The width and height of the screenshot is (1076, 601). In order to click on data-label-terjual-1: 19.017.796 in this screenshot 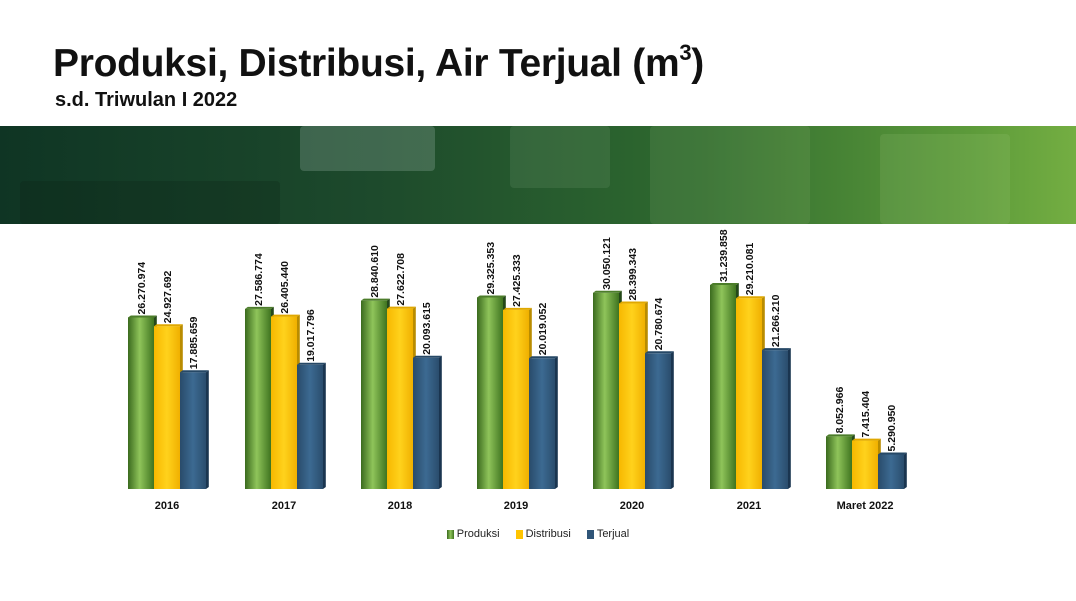, I will do `click(311, 335)`.